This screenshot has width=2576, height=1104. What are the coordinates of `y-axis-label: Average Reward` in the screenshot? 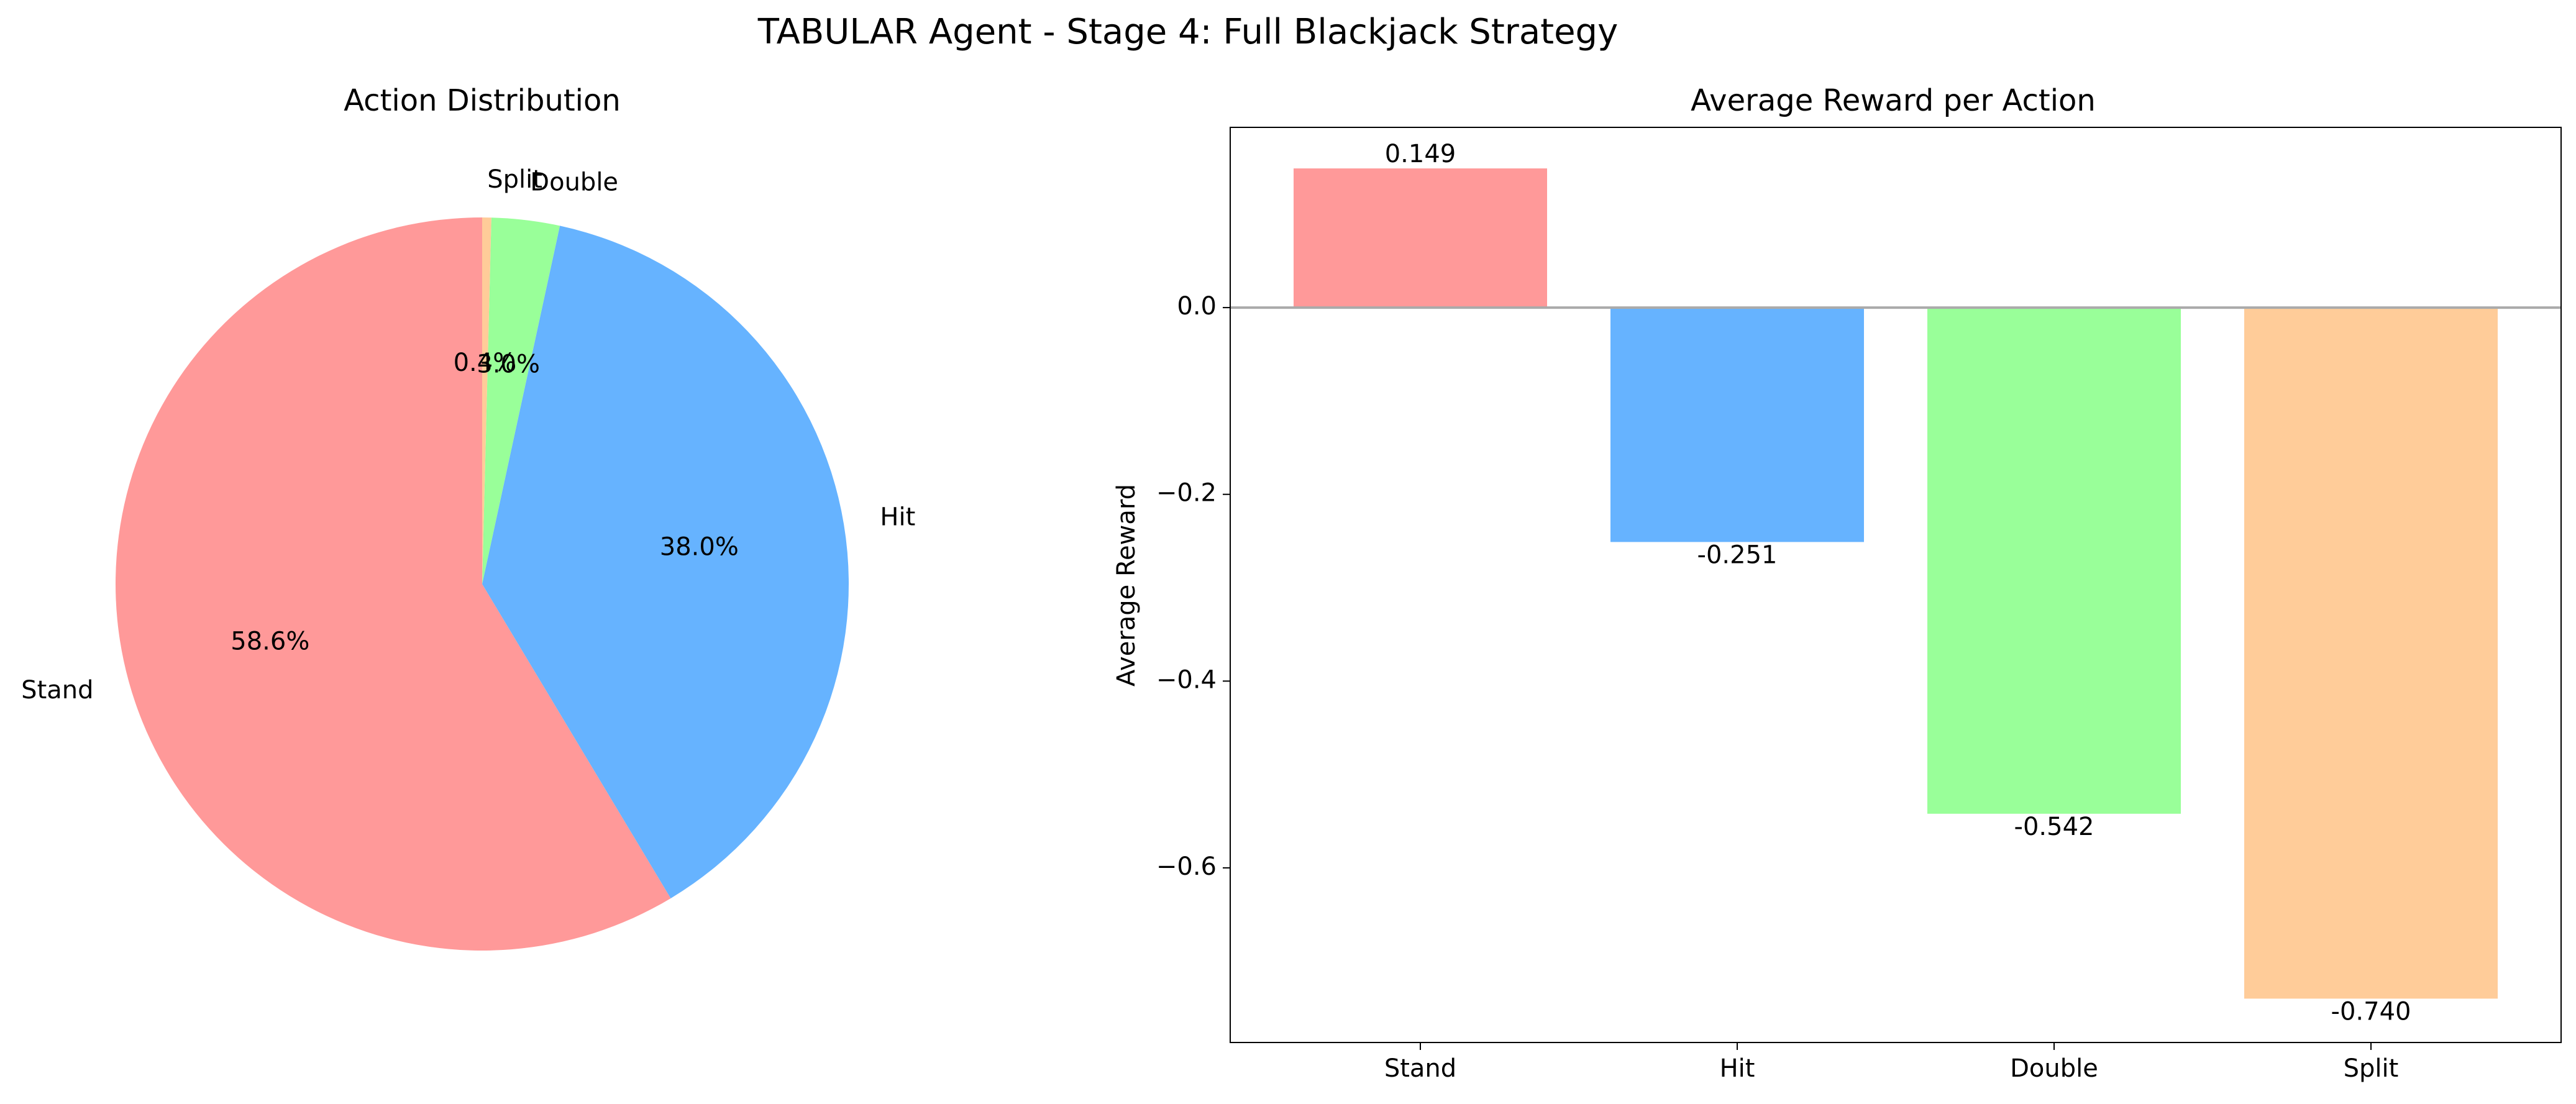 It's located at (1126, 585).